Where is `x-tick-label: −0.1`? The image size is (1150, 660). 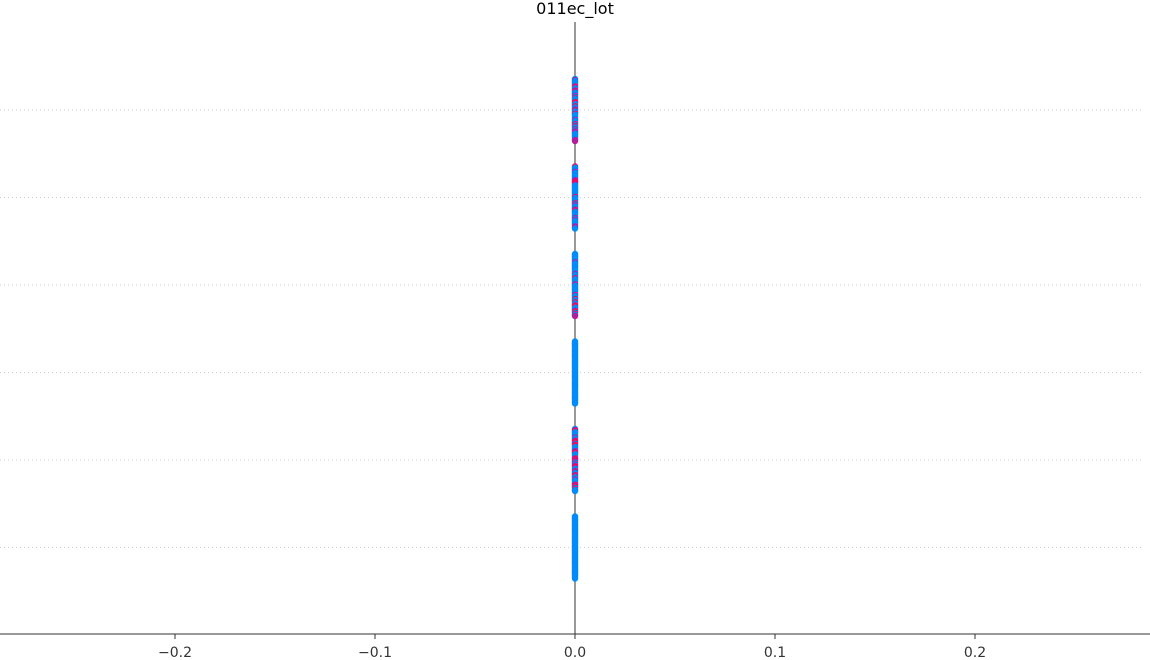
x-tick-label: −0.1 is located at coordinates (375, 652).